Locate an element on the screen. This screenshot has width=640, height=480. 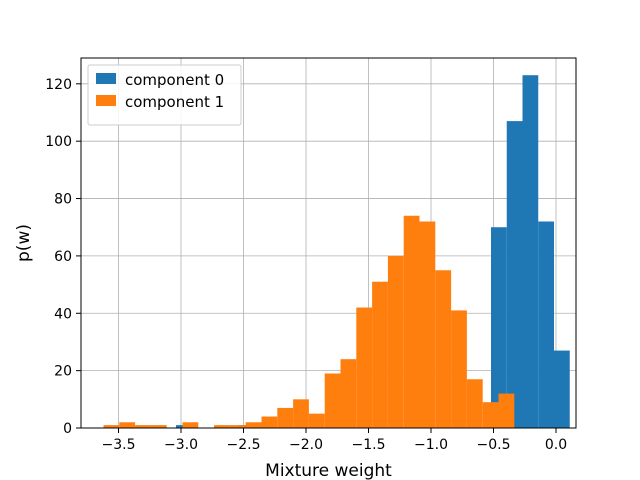
y-tick-label: 120 is located at coordinates (58, 85).